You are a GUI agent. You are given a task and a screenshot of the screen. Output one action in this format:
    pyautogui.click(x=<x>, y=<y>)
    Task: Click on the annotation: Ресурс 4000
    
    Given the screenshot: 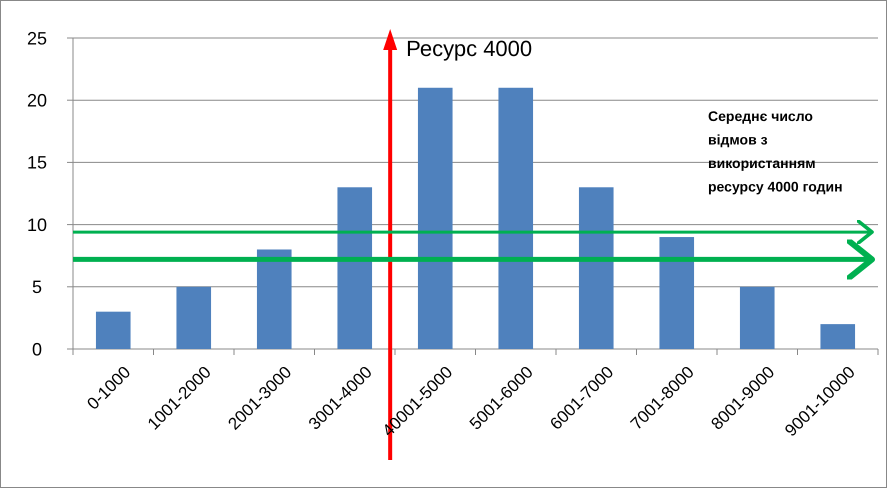 What is the action you would take?
    pyautogui.click(x=469, y=48)
    